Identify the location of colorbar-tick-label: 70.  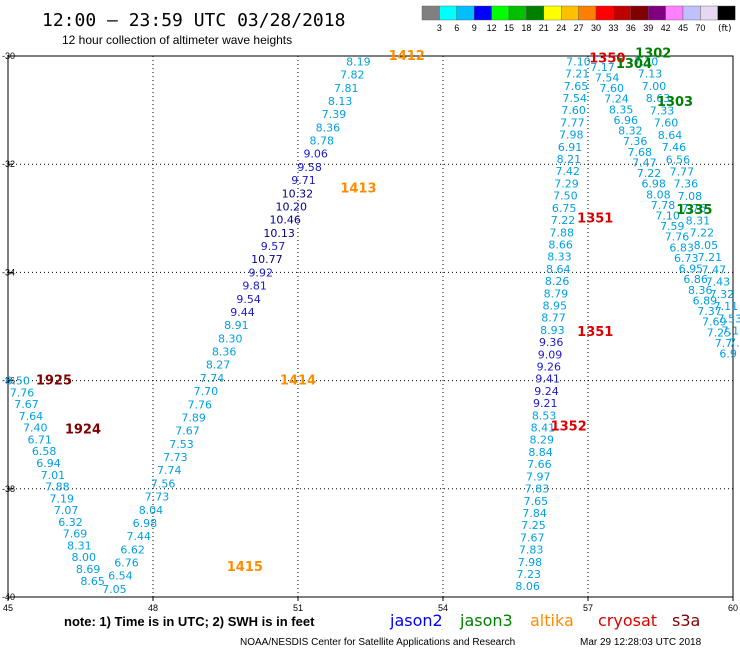
(700, 28).